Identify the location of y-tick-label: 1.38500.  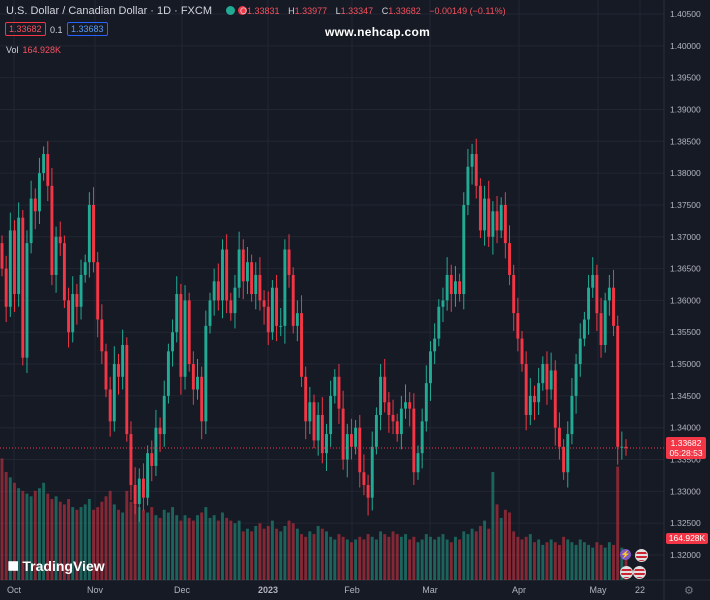
(685, 141).